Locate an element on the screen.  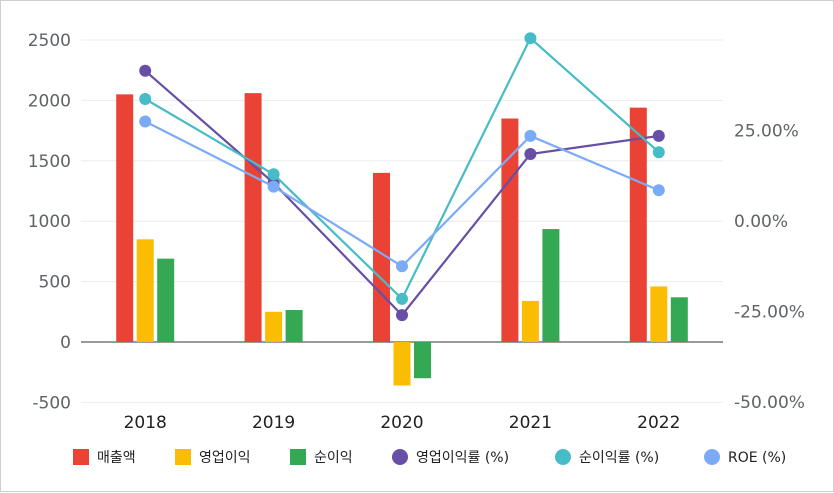
right-axis-tick-label: 25.00% is located at coordinates (766, 132).